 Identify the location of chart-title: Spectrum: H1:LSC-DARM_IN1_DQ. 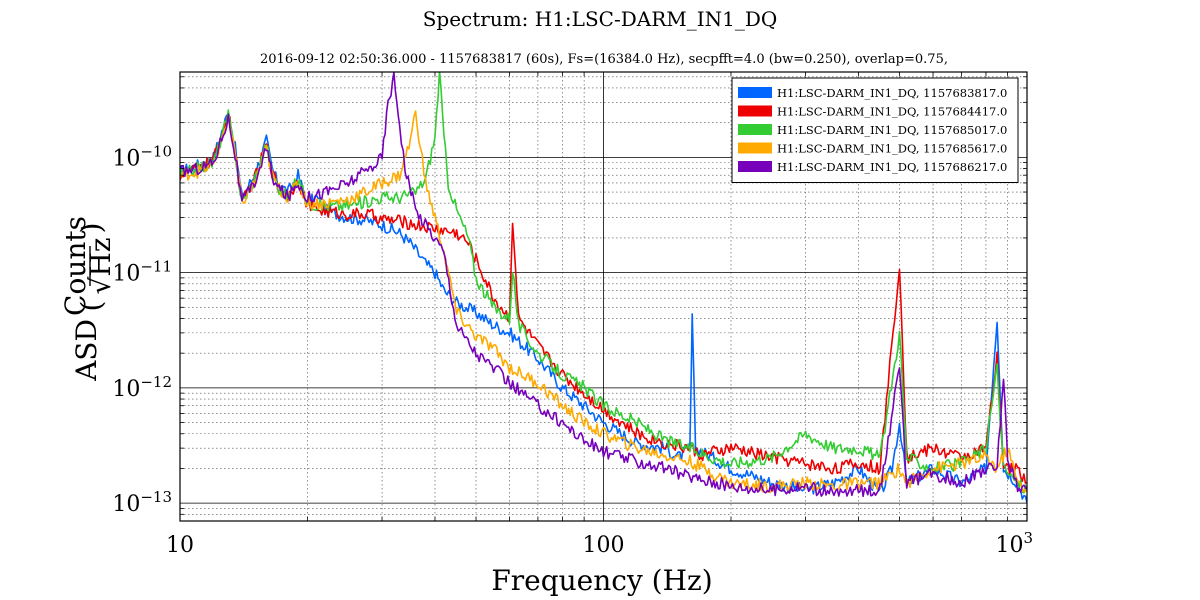
(600, 19).